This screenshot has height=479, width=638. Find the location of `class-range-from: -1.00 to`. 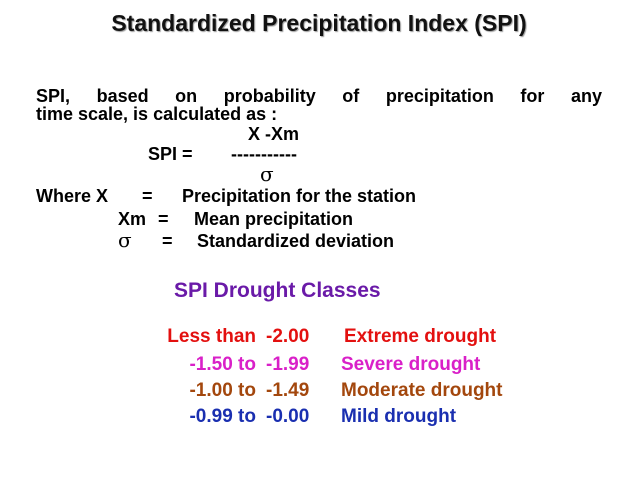

class-range-from: -1.00 to is located at coordinates (222, 390).